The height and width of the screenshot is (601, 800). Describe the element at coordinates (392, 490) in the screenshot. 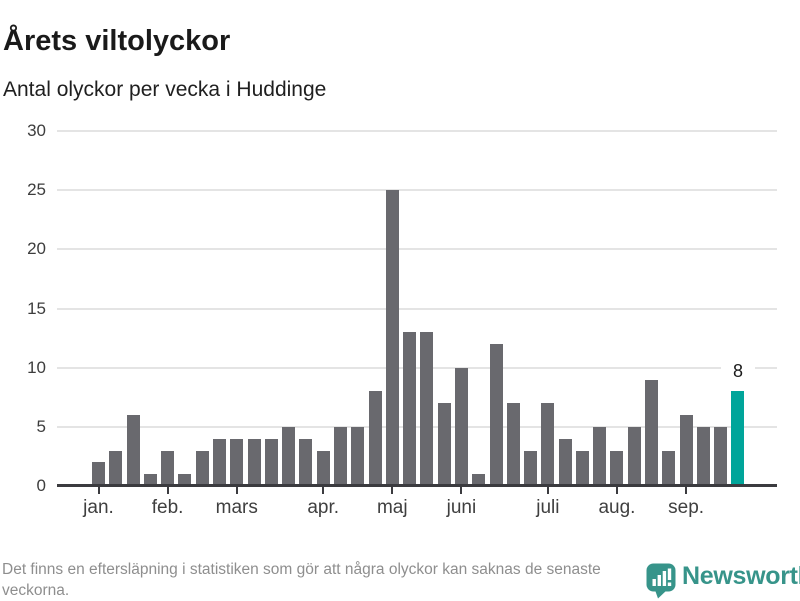

I see `x-tick-maj` at that location.